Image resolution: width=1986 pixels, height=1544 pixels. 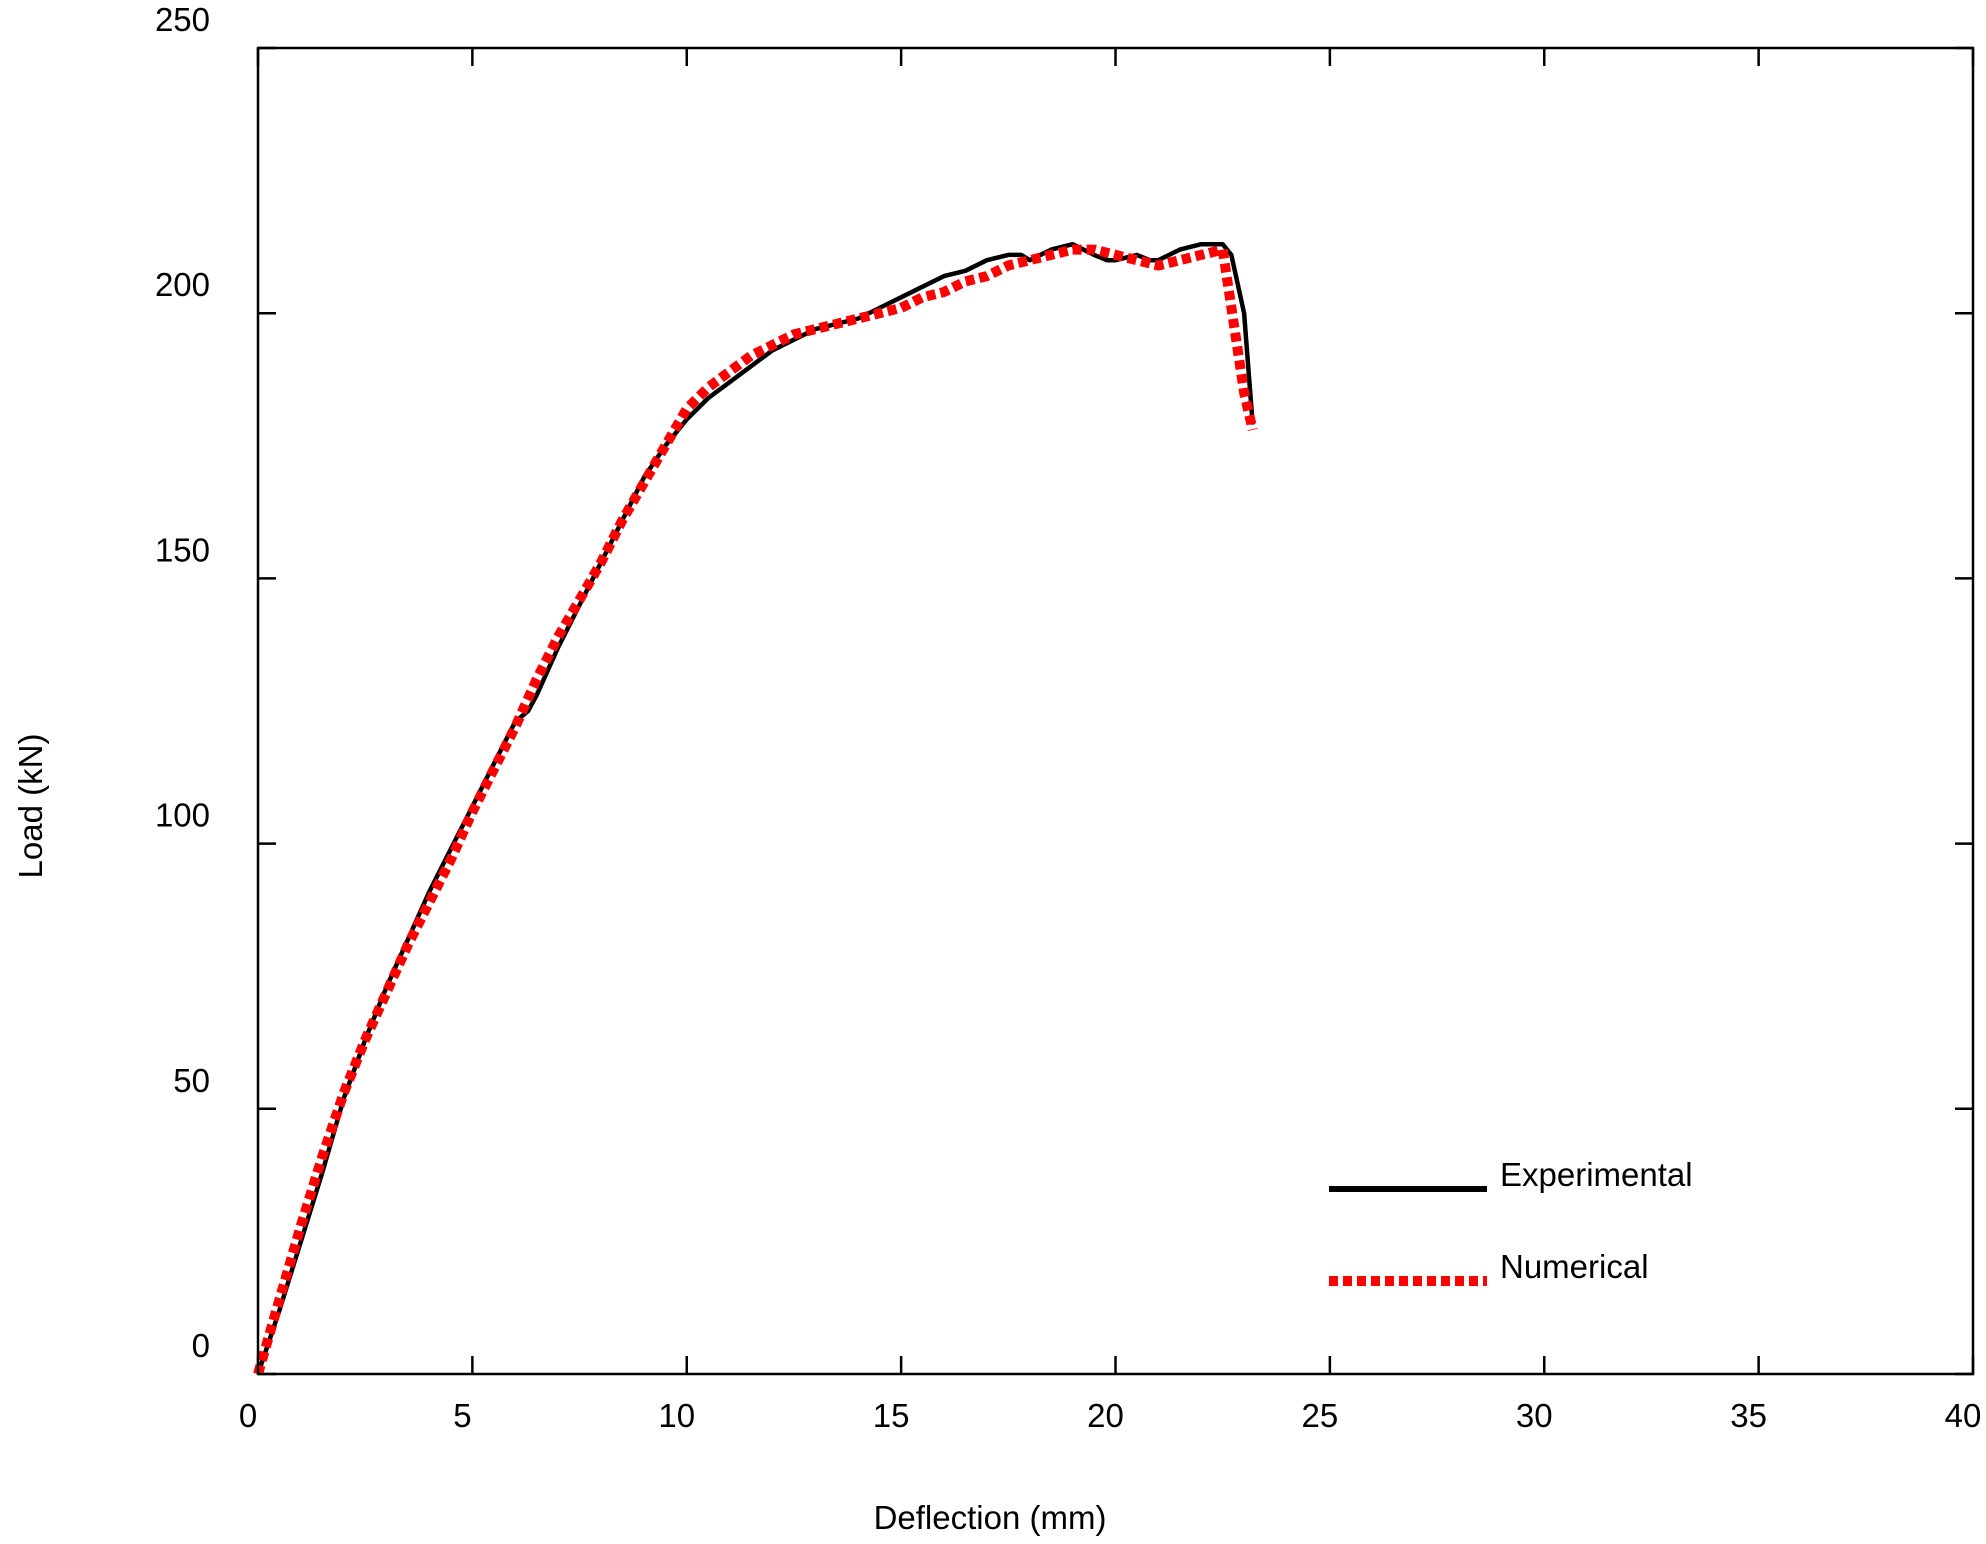 I want to click on x-axis-label: Deflection (mm), so click(x=990, y=1517).